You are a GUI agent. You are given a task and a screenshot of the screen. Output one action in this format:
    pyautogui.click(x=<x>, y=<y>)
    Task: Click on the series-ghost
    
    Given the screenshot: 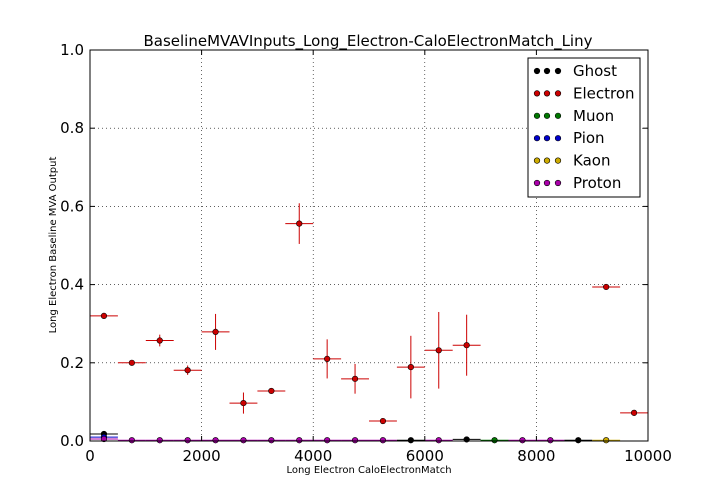 What is the action you would take?
    pyautogui.click(x=341, y=437)
    